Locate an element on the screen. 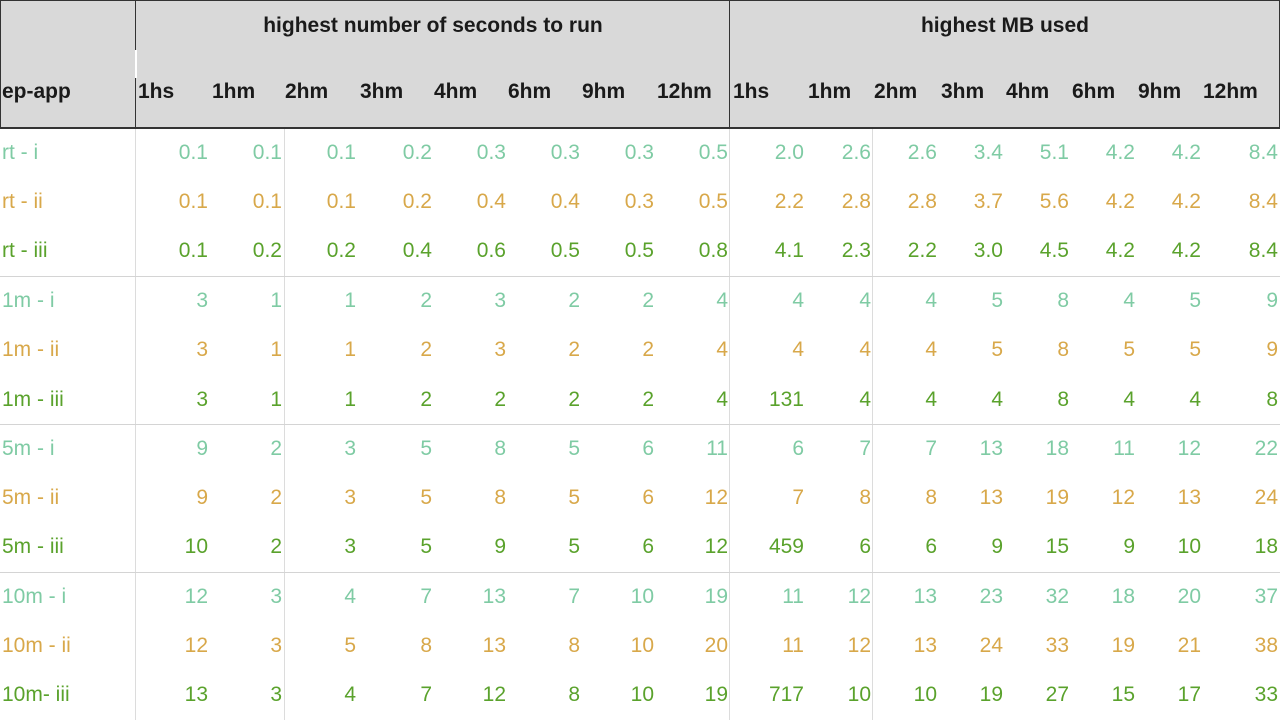 The height and width of the screenshot is (720, 1280). column-header-seconds: 1hs is located at coordinates (156, 91).